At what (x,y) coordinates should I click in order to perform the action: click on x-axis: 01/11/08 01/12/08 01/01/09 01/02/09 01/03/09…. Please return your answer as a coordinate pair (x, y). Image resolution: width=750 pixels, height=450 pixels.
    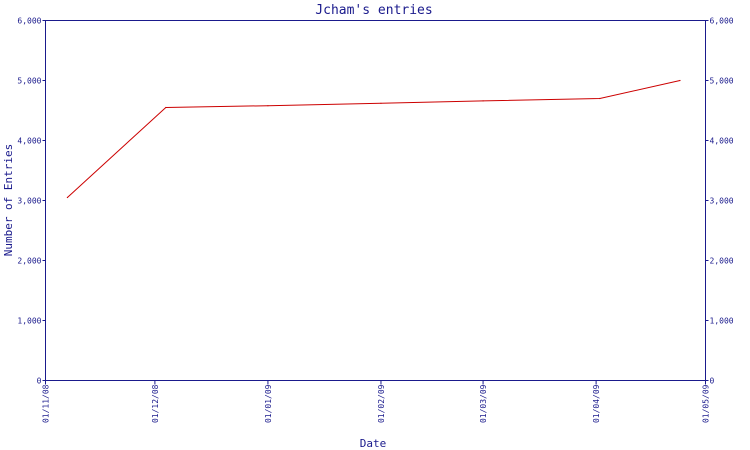
    Looking at the image, I should click on (376, 401).